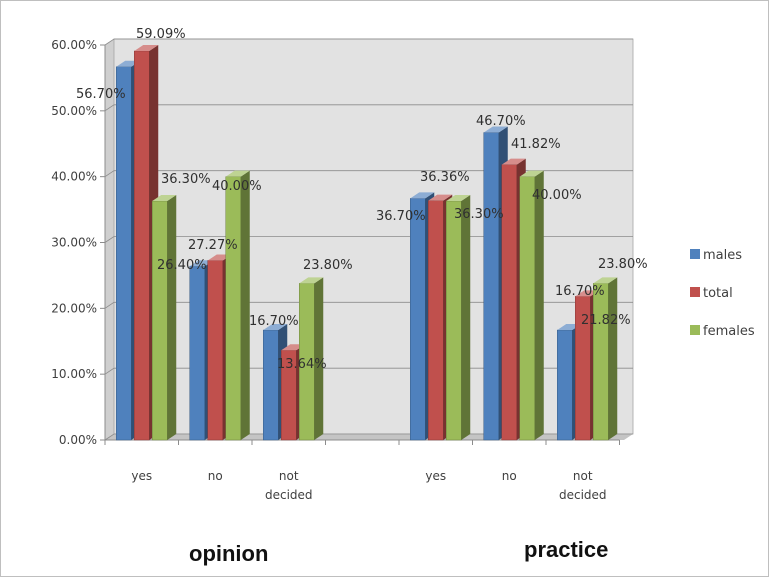 This screenshot has height=578, width=769. What do you see at coordinates (74, 374) in the screenshot?
I see `y-tick-label: 10.00%` at bounding box center [74, 374].